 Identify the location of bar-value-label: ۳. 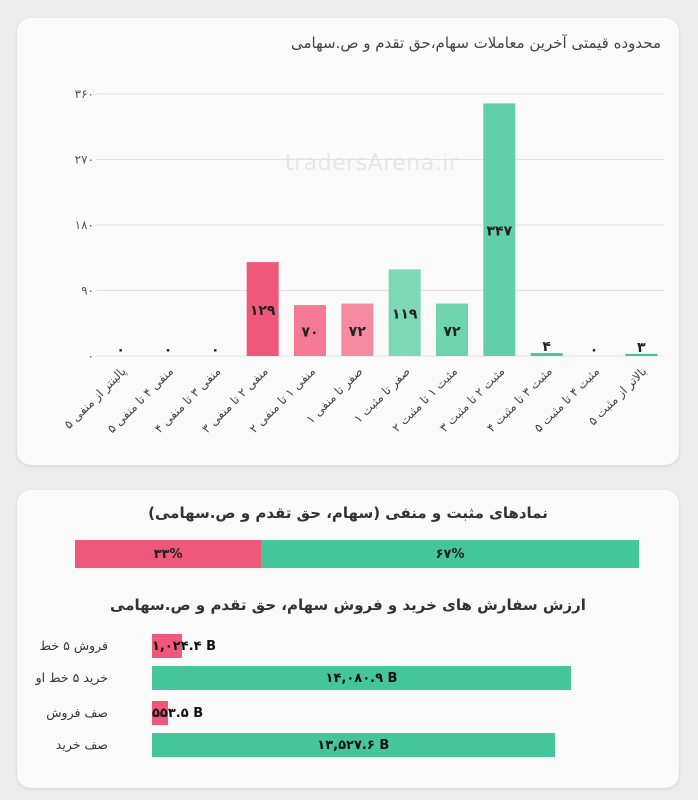
(641, 348).